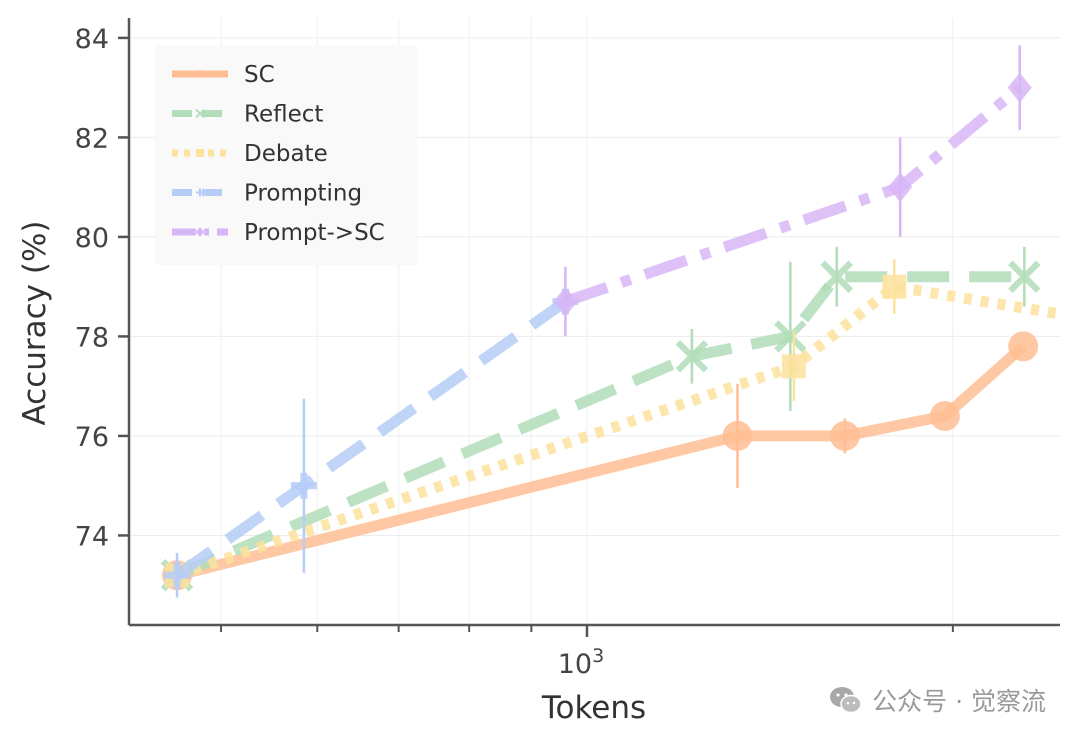 This screenshot has width=1080, height=745. I want to click on y-axis-title: Accuracy (%), so click(35, 322).